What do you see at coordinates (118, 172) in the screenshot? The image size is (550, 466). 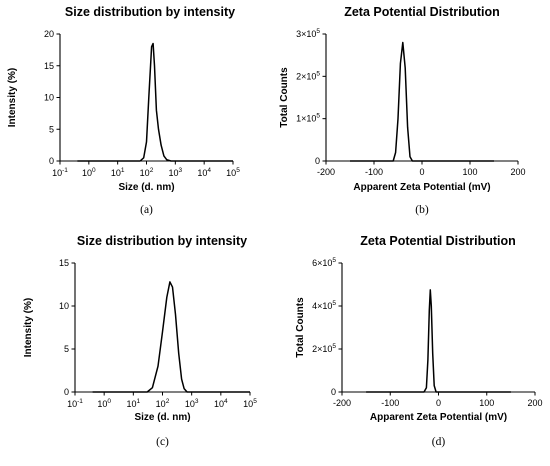 I see `panel-a-x-tick-label: 10¹` at bounding box center [118, 172].